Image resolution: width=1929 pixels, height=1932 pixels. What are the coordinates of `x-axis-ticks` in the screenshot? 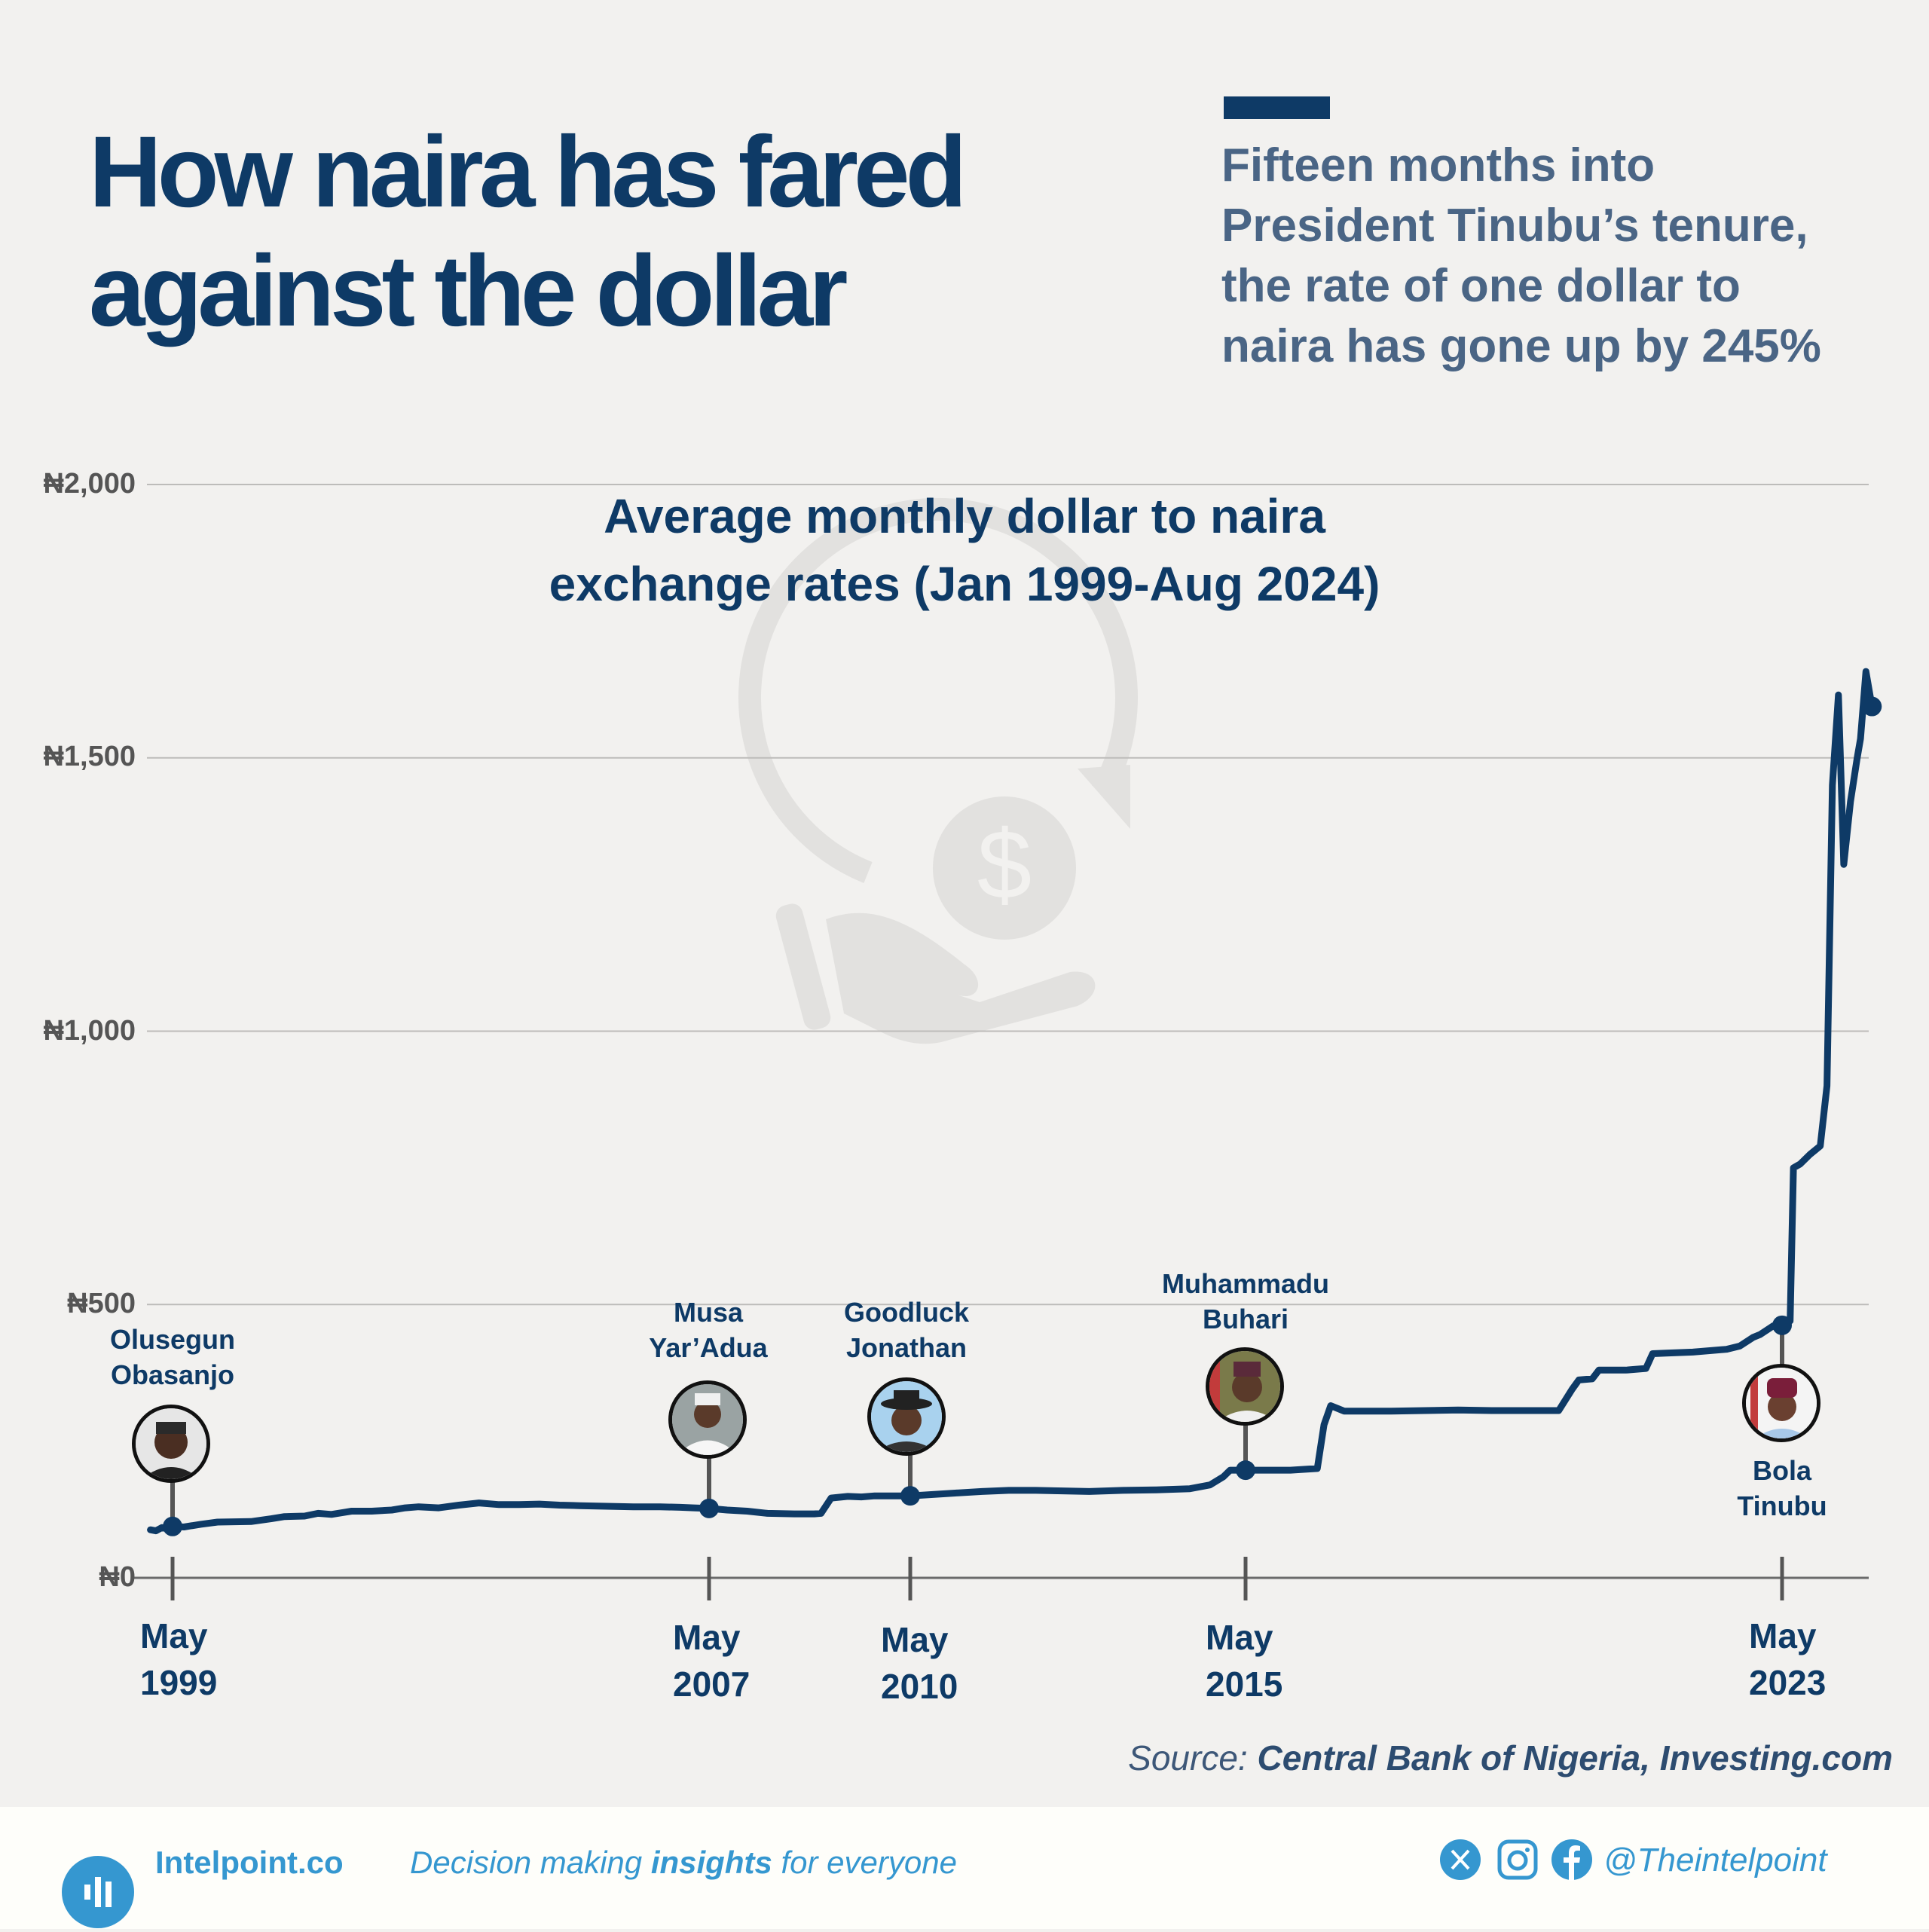 It's located at (977, 1579).